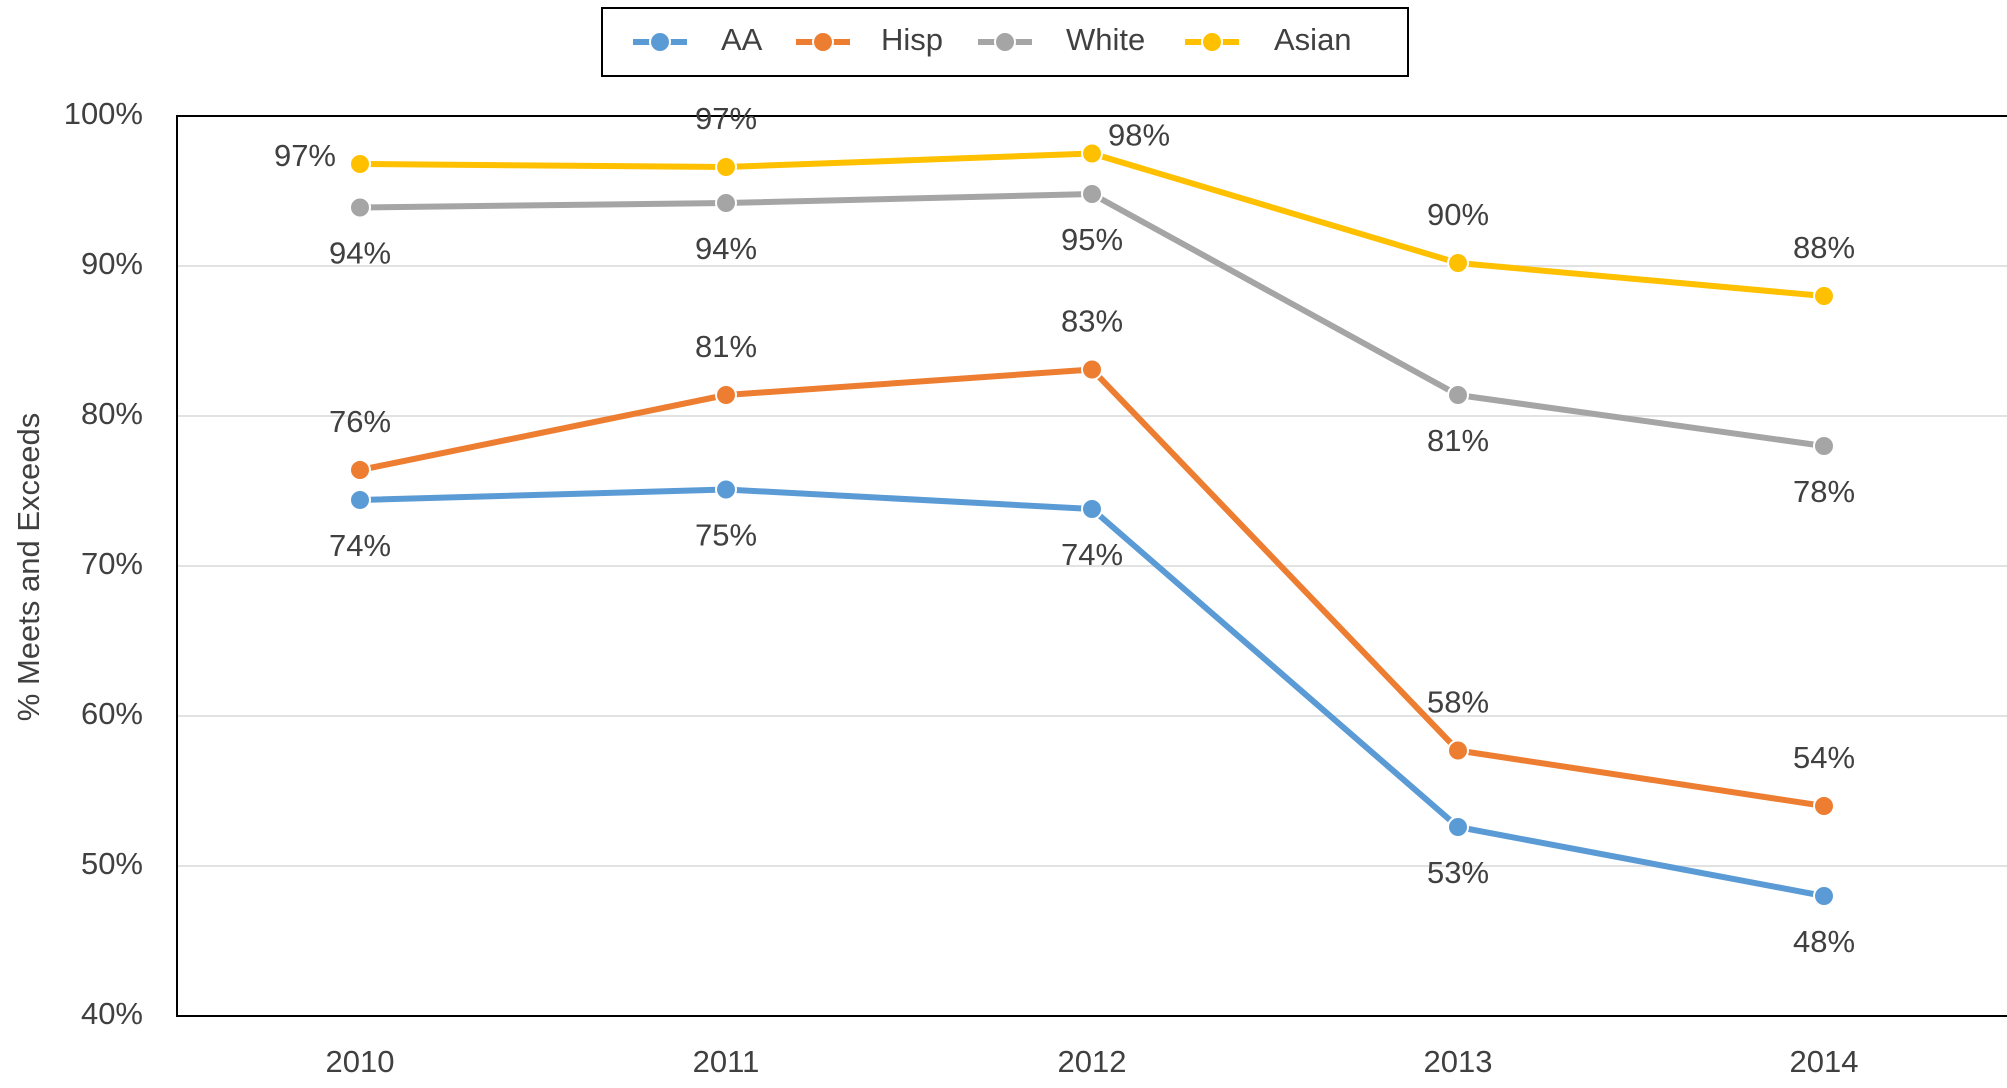 The image size is (2007, 1088). Describe the element at coordinates (1092, 1061) in the screenshot. I see `x-tick-label: 2012` at that location.